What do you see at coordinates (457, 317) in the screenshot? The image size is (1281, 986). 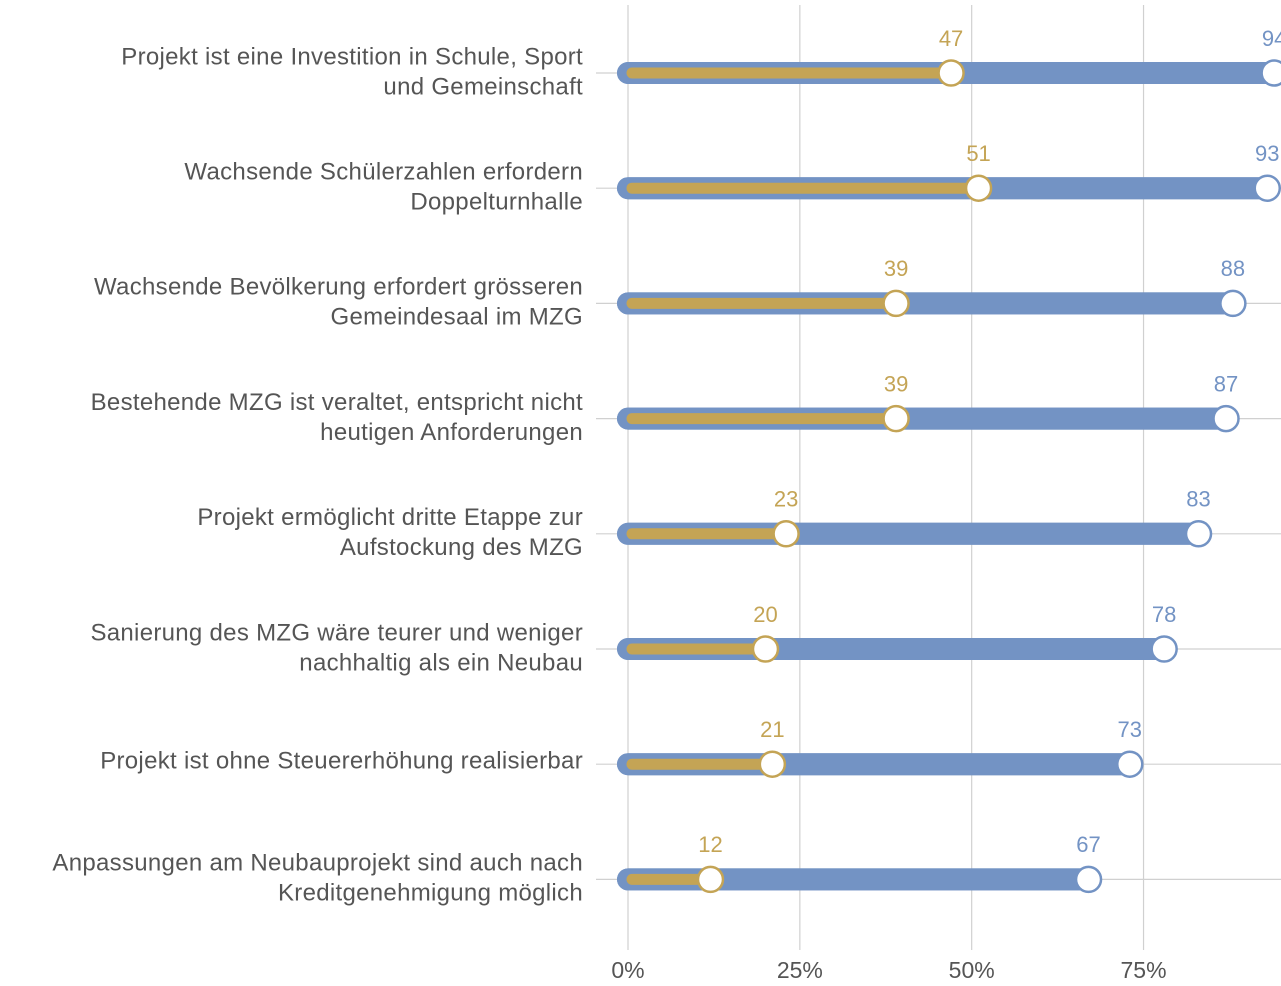 I see `category-label: Gemeindesaal im MZG` at bounding box center [457, 317].